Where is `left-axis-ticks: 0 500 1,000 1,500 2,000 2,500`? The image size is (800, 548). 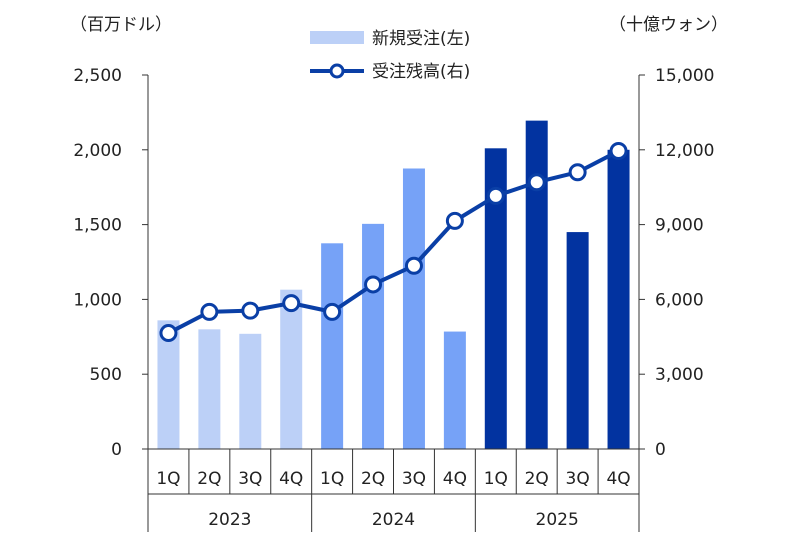
left-axis-ticks: 0 500 1,000 1,500 2,000 2,500 is located at coordinates (111, 263).